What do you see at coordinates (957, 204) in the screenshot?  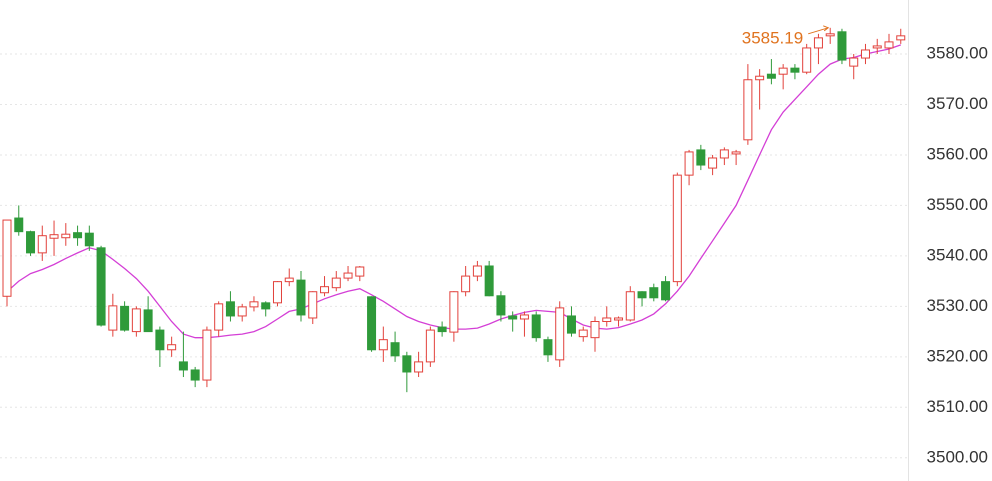 I see `y-tick-label: 3550.00` at bounding box center [957, 204].